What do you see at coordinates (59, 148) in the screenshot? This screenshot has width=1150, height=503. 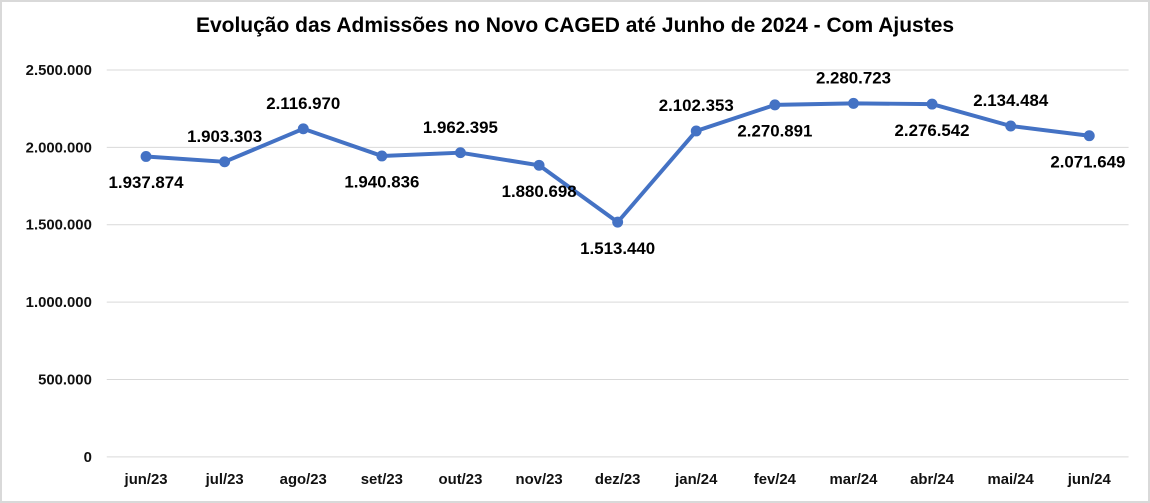 I see `y-tick-label: 2.000.000` at bounding box center [59, 148].